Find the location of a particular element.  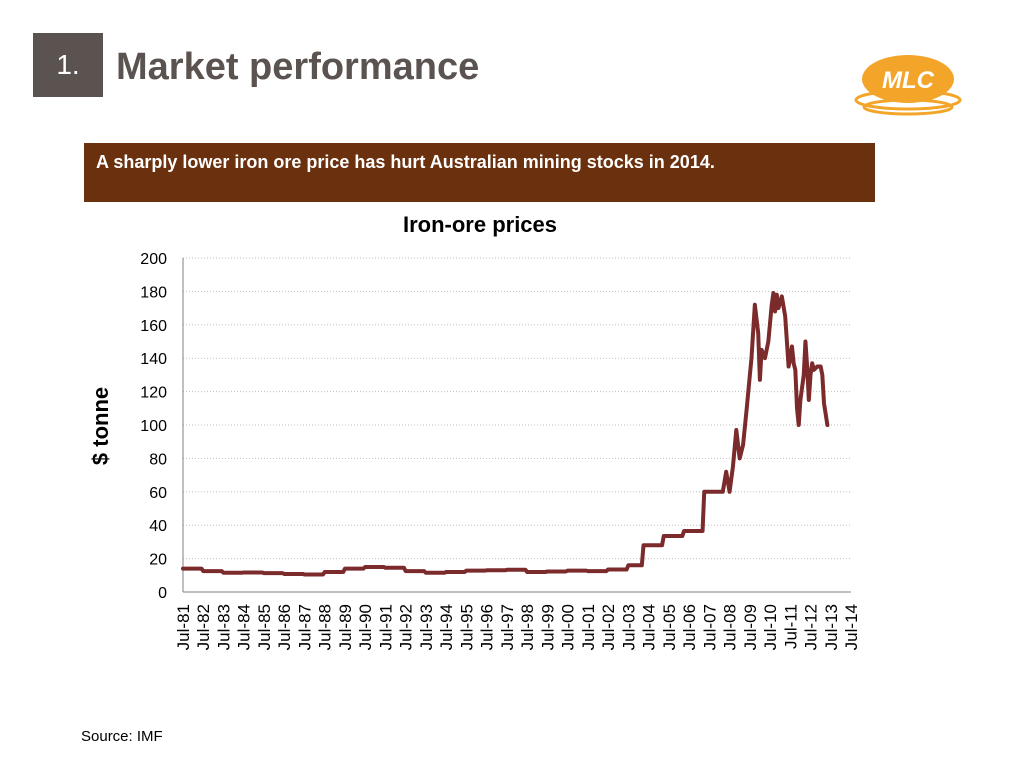

section-number: 1. is located at coordinates (68, 65).